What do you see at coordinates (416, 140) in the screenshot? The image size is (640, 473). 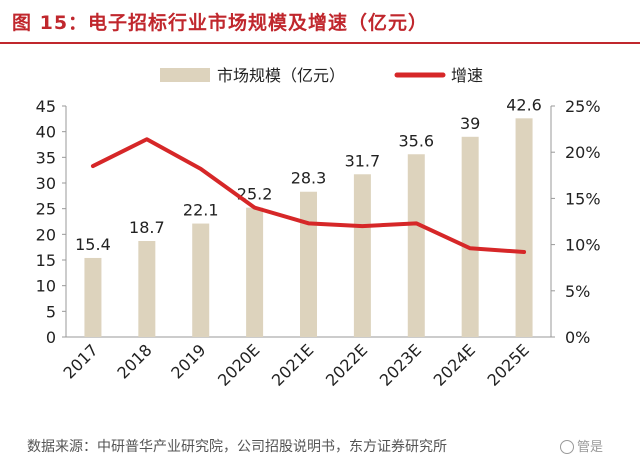 I see `bar-value-label: 35.6` at bounding box center [416, 140].